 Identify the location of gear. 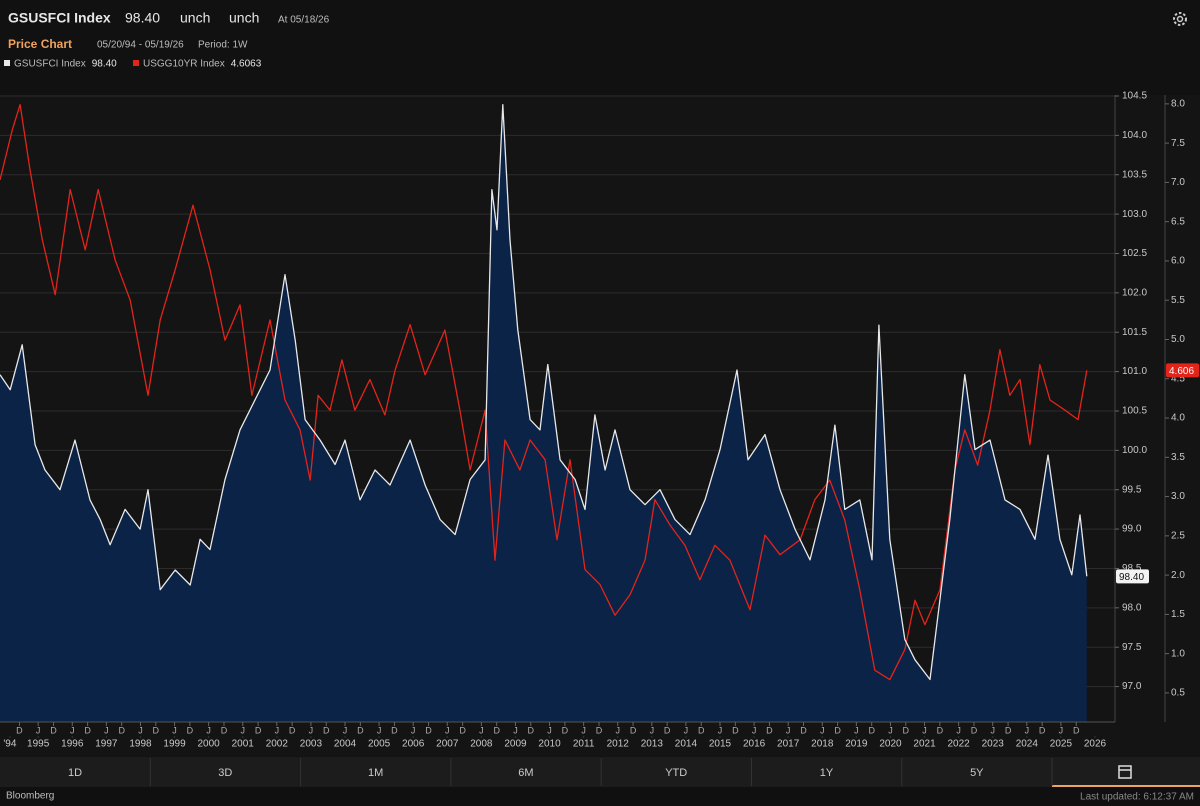
(1180, 19).